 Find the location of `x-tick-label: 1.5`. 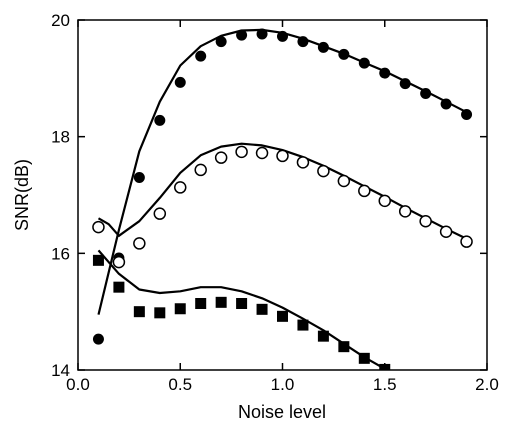

x-tick-label: 1.5 is located at coordinates (385, 384).